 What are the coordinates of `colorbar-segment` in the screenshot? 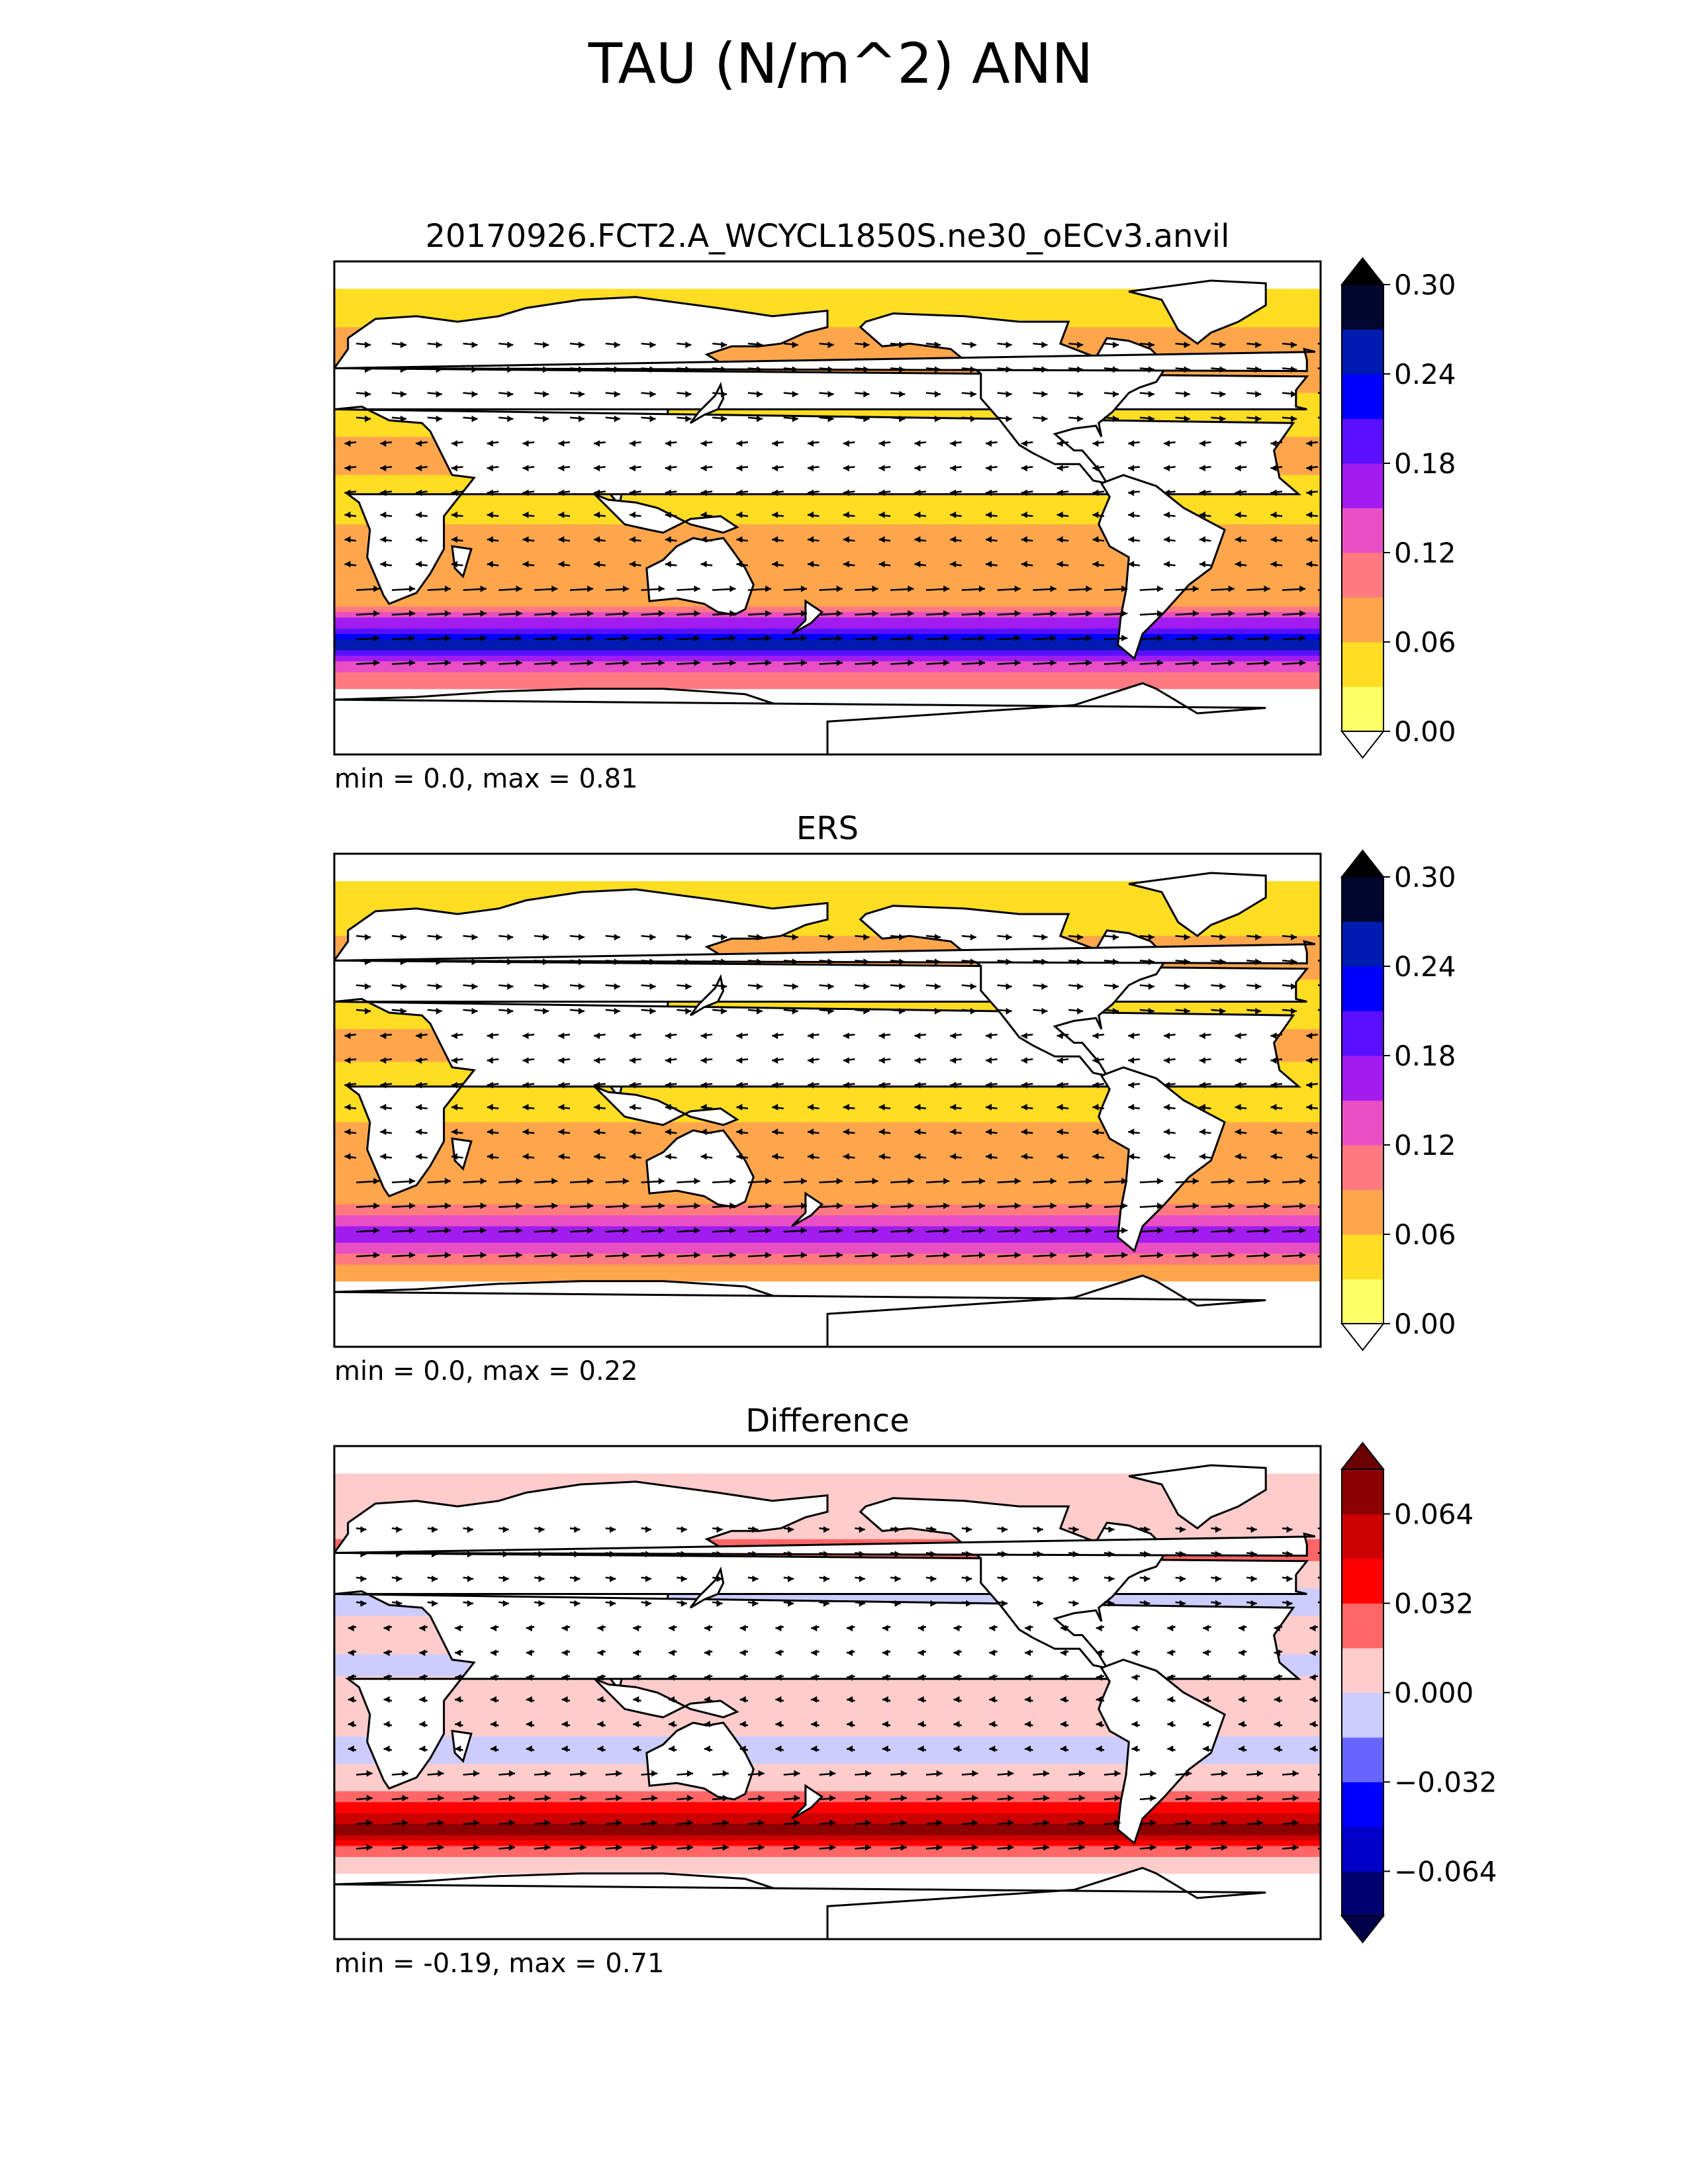 It's located at (1362, 307).